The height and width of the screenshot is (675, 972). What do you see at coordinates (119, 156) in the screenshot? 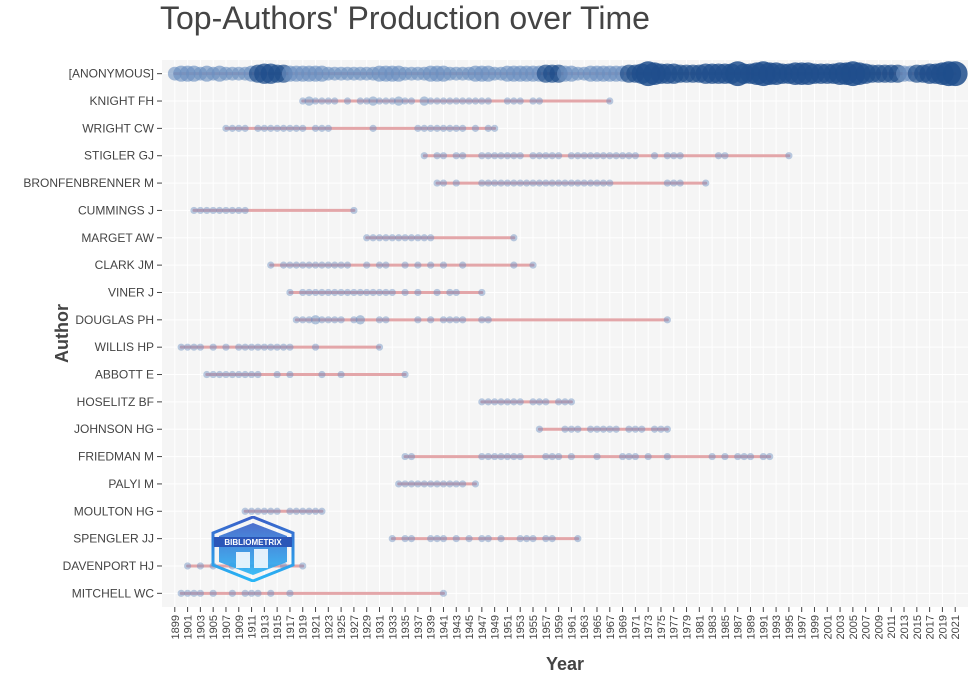
I see `y-tick-label: STIGLER GJ` at bounding box center [119, 156].